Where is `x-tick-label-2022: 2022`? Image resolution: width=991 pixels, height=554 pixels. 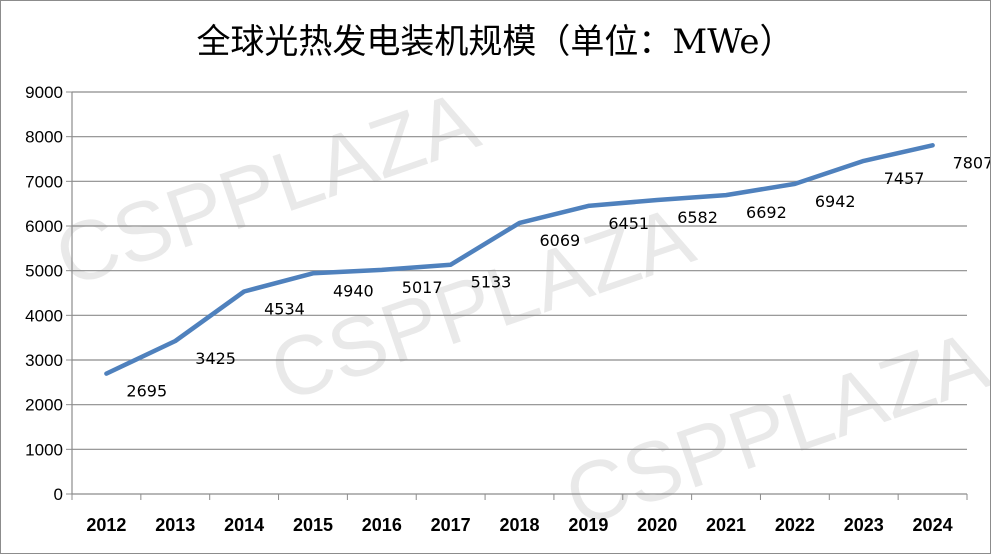 x-tick-label-2022: 2022 is located at coordinates (795, 525).